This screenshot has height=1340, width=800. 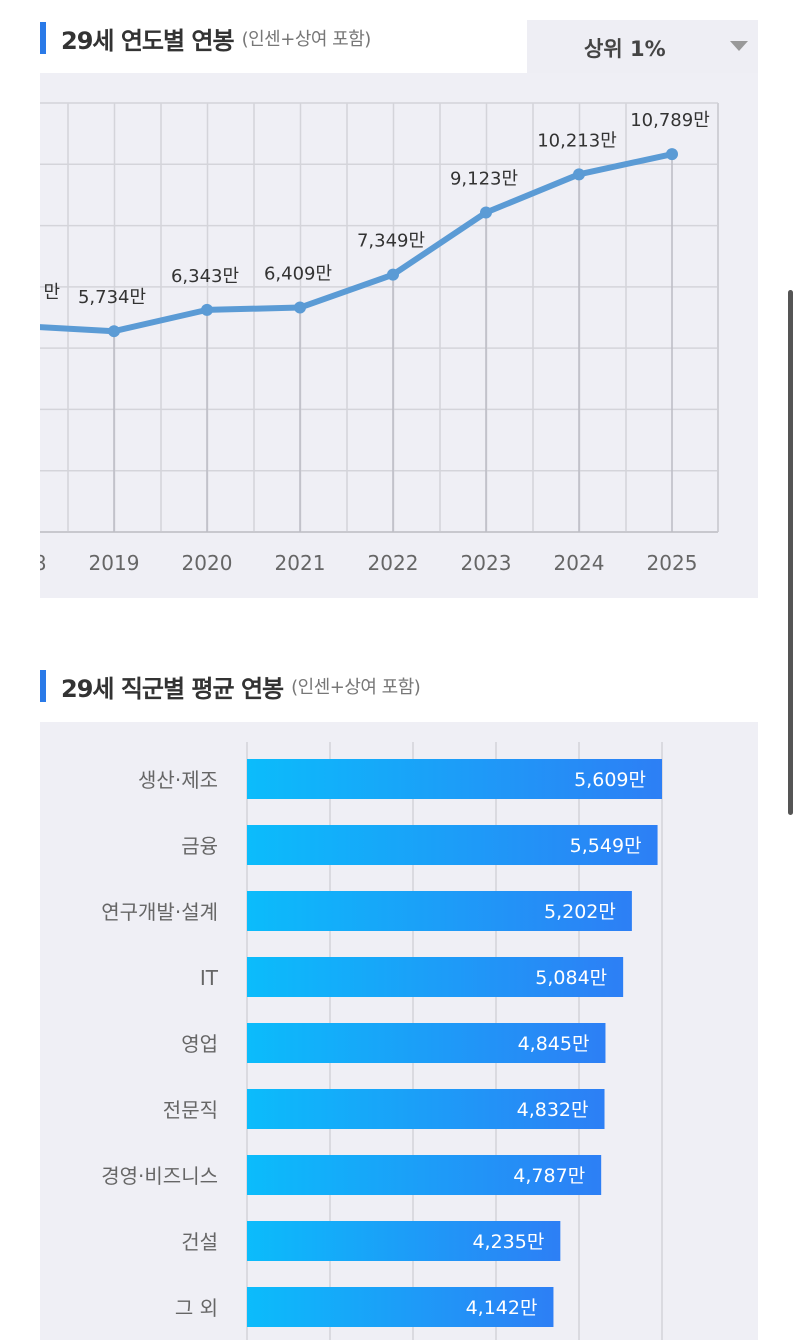 I want to click on category-label: 영업, so click(x=199, y=1044).